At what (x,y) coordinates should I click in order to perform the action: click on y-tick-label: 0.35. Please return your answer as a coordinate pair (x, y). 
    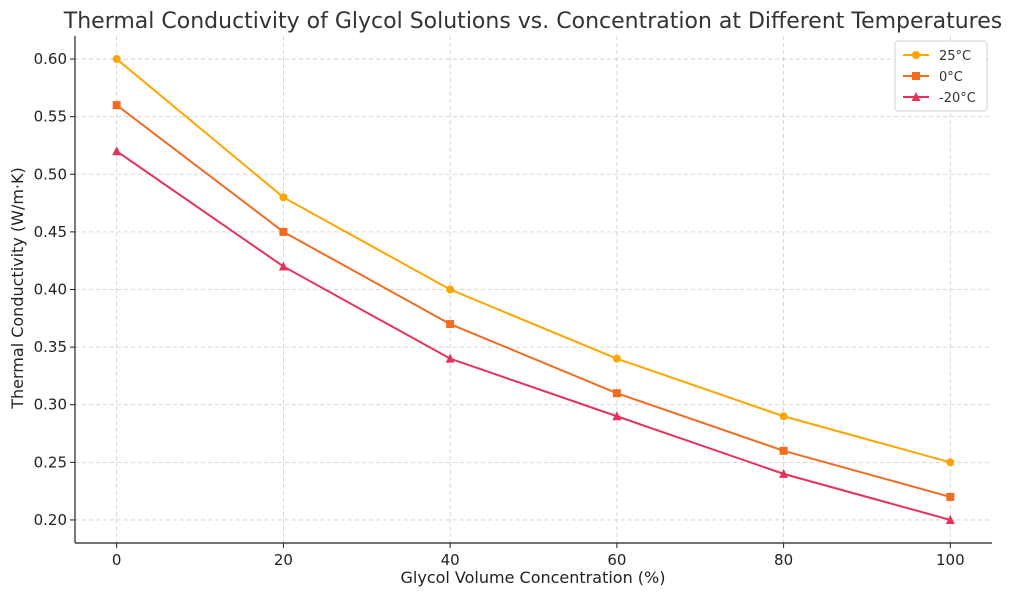
    Looking at the image, I should click on (50, 347).